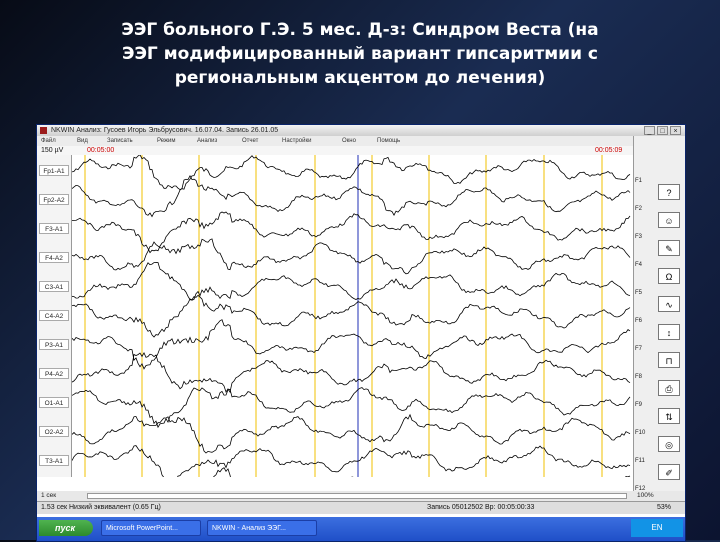  Describe the element at coordinates (675, 130) in the screenshot. I see `close-button: ×` at that location.